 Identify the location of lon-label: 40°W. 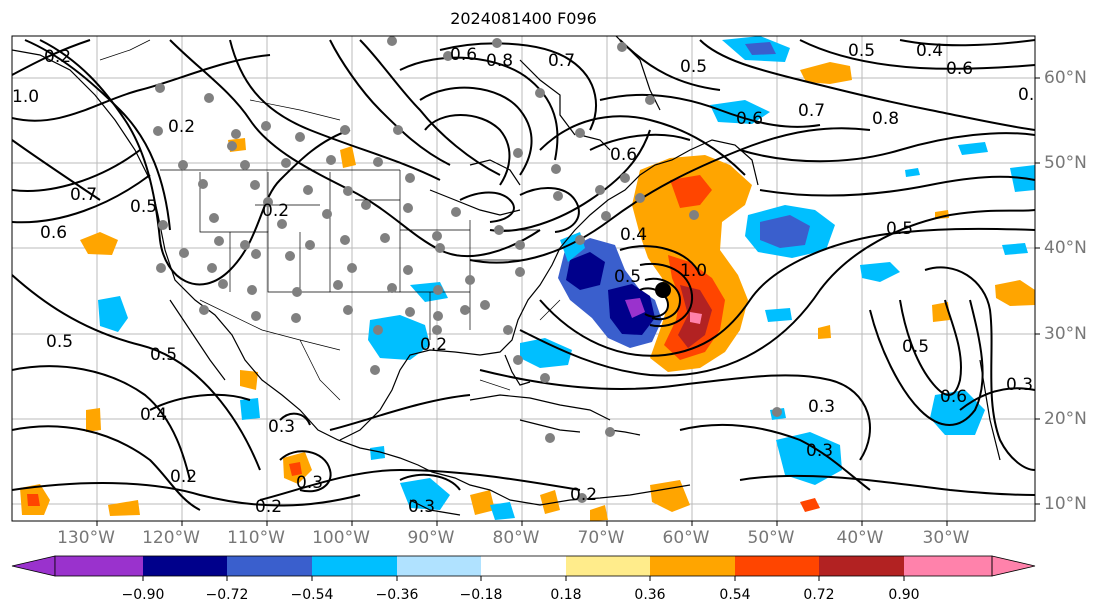
(860, 538).